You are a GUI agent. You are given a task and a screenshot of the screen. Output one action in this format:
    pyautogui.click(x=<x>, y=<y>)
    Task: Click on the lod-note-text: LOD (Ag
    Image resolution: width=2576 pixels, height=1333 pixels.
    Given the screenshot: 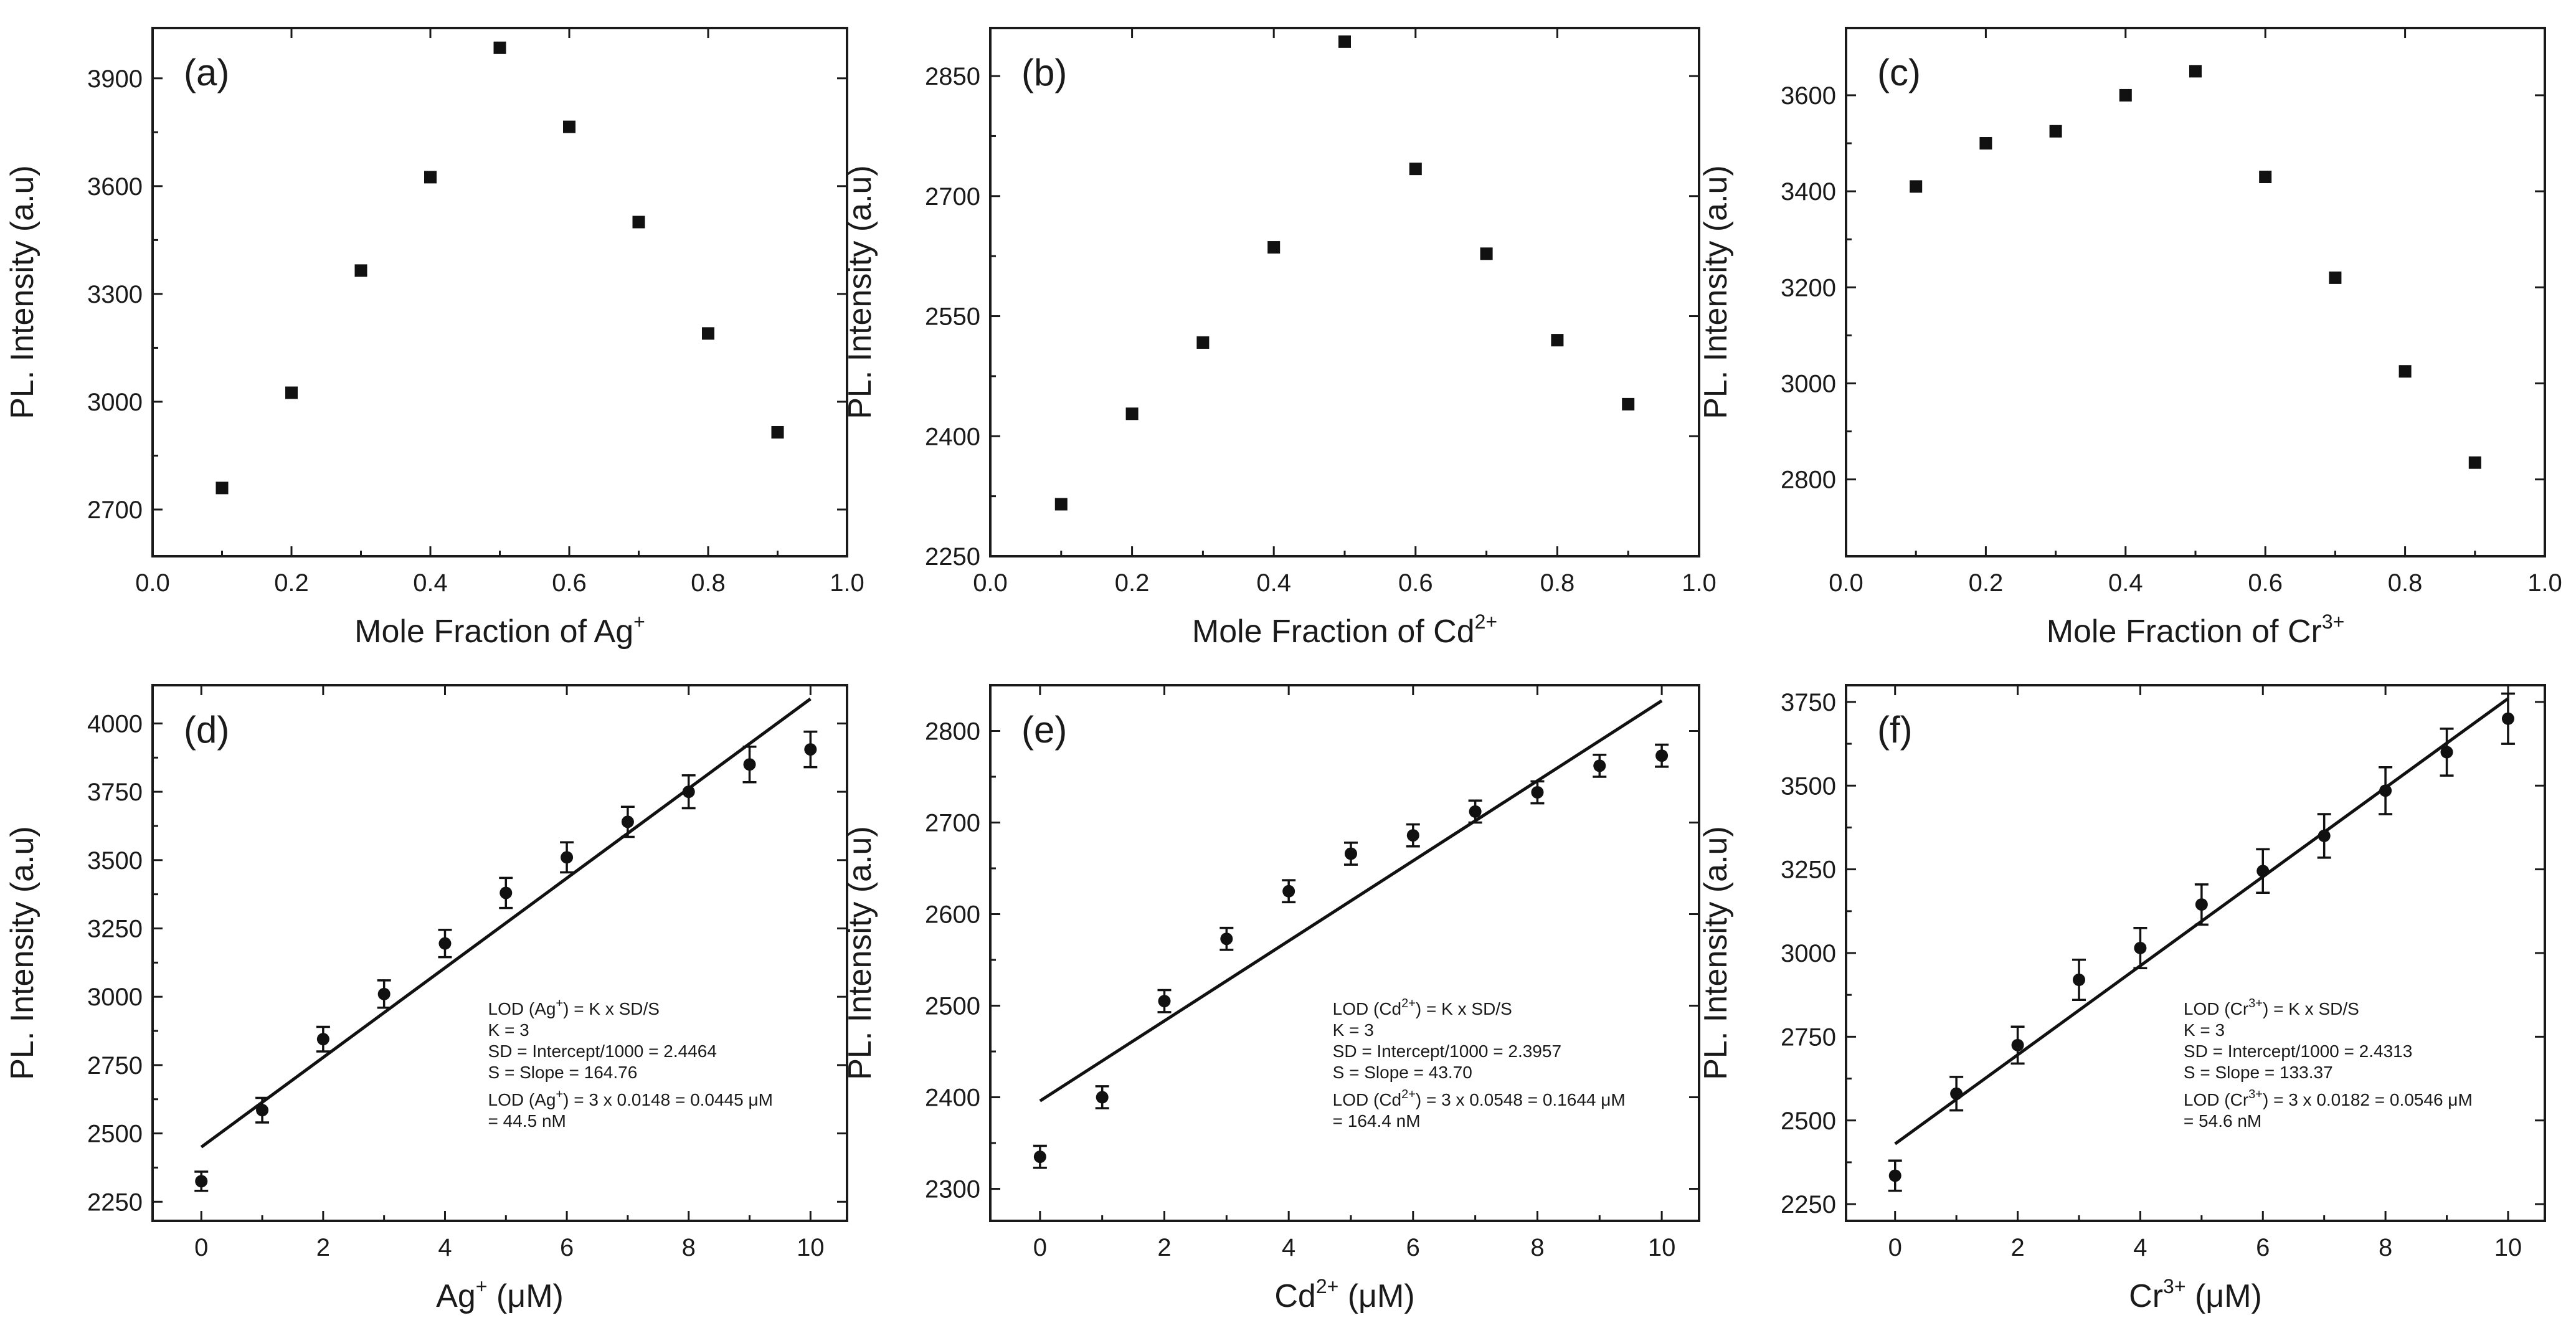 What is the action you would take?
    pyautogui.click(x=522, y=1008)
    